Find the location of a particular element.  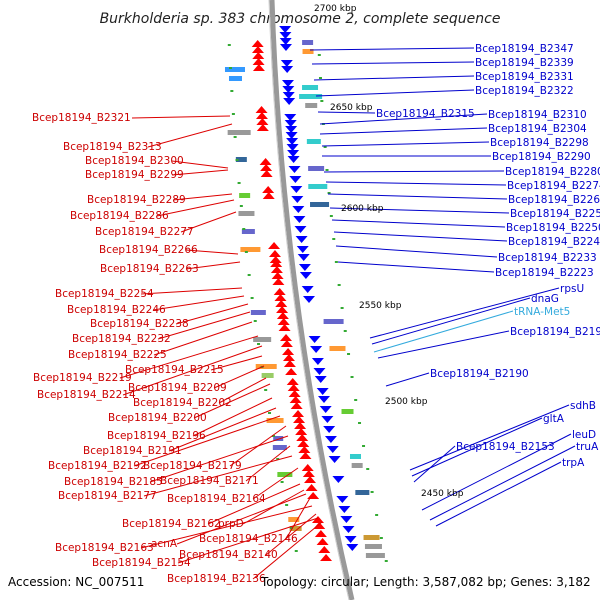

gene-label: Bcep18194_B2263 is located at coordinates (149, 269).